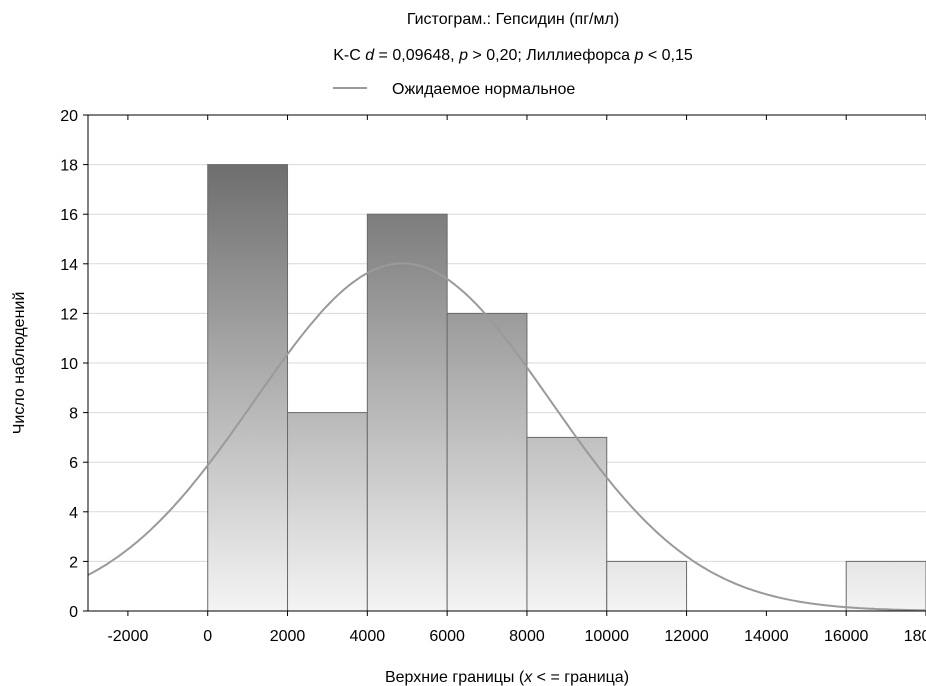 The height and width of the screenshot is (686, 926). What do you see at coordinates (207, 636) in the screenshot?
I see `x-tick-label: 0` at bounding box center [207, 636].